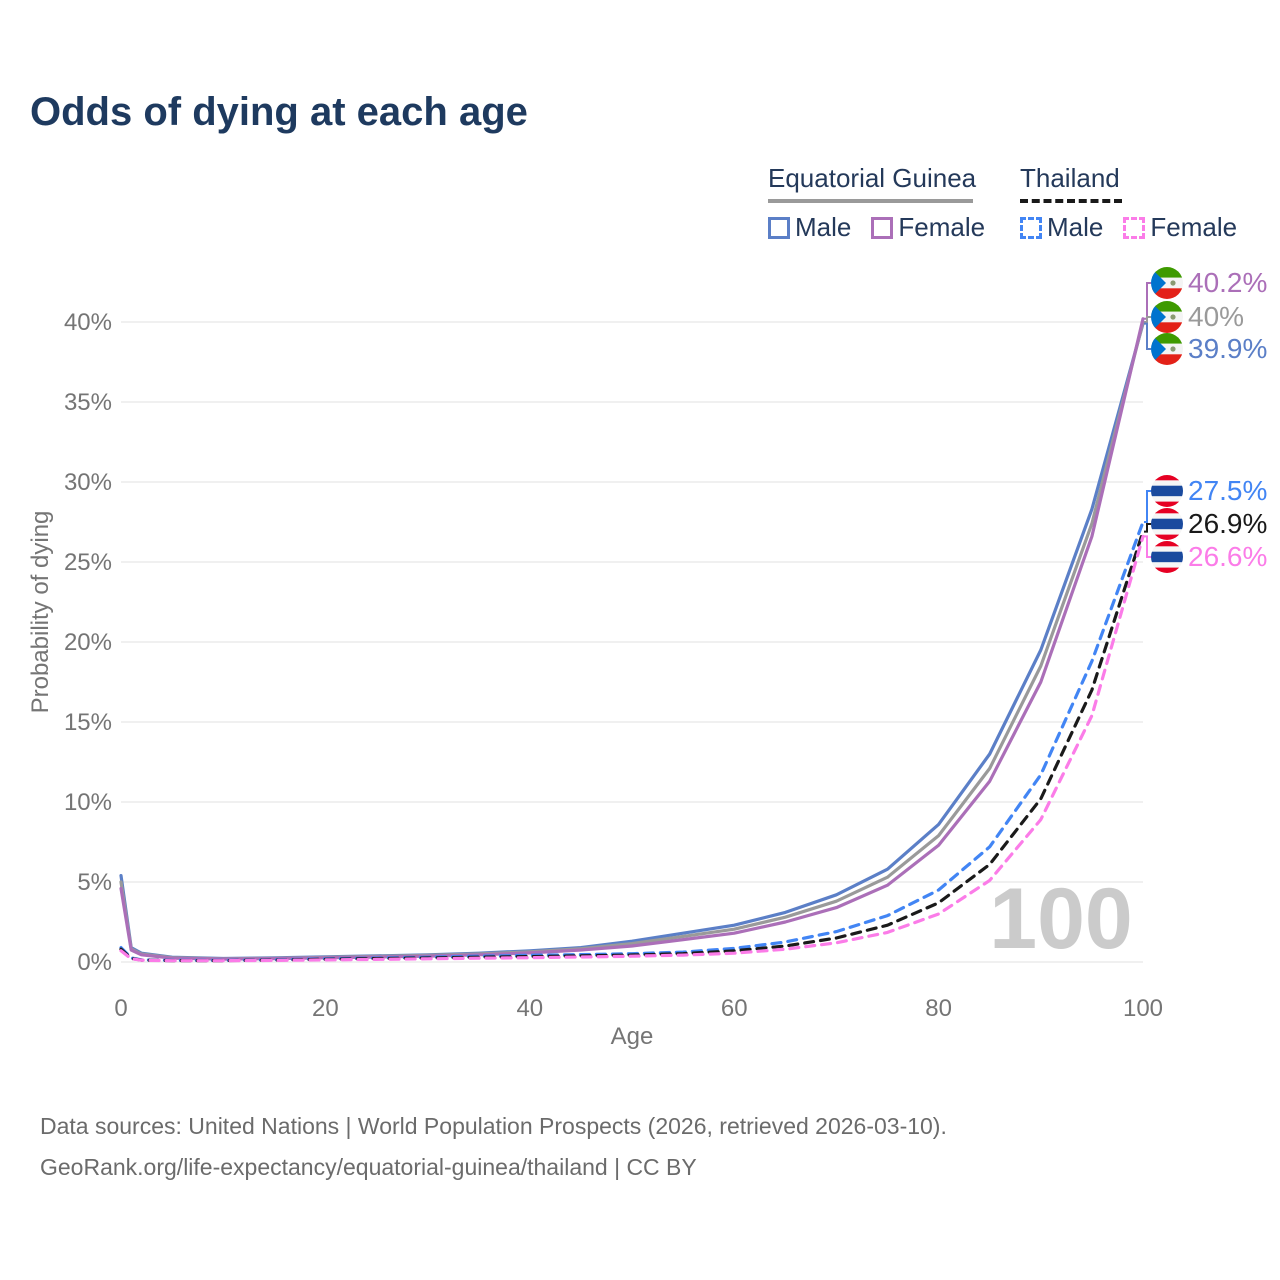 This screenshot has width=1280, height=1280. Describe the element at coordinates (1227, 523) in the screenshot. I see `end-value-label: 26.9%` at that location.